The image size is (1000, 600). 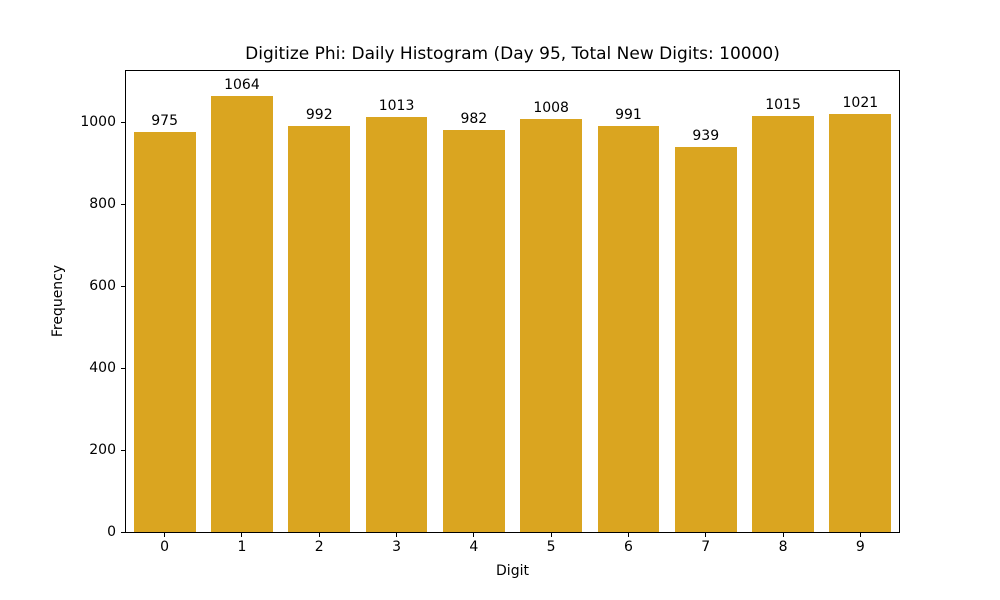 I want to click on bar-value-label: 991, so click(x=628, y=114).